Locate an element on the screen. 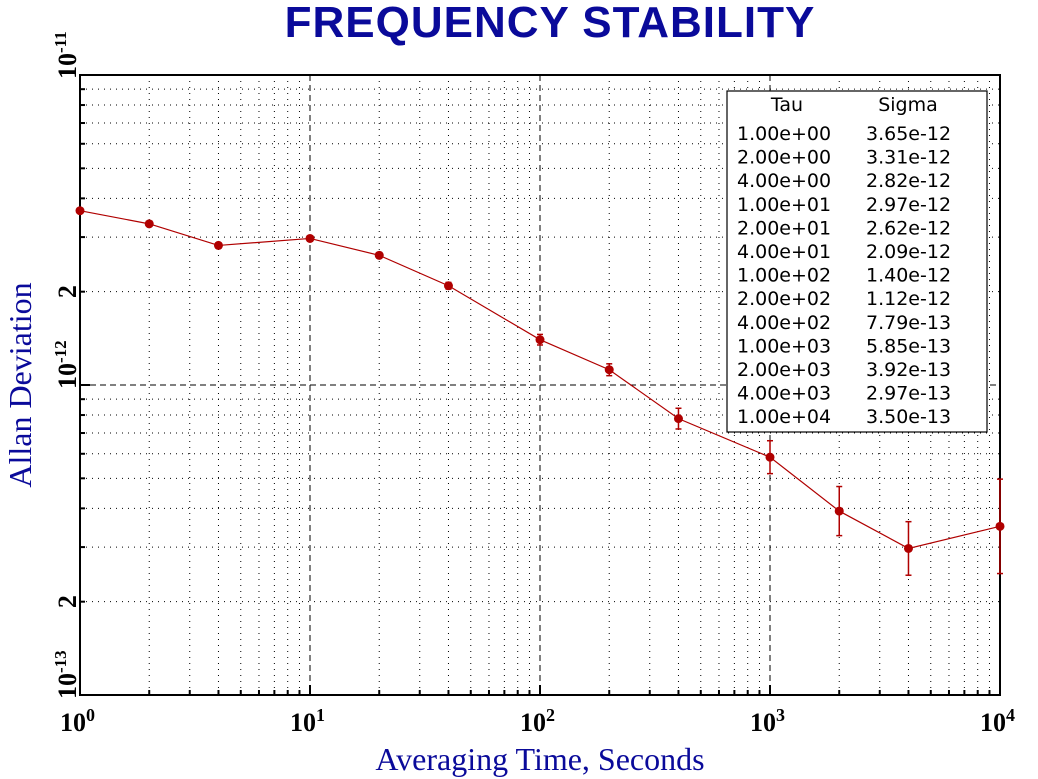 The width and height of the screenshot is (1038, 779). legend-tau-value: 1.00e+01 is located at coordinates (784, 205).